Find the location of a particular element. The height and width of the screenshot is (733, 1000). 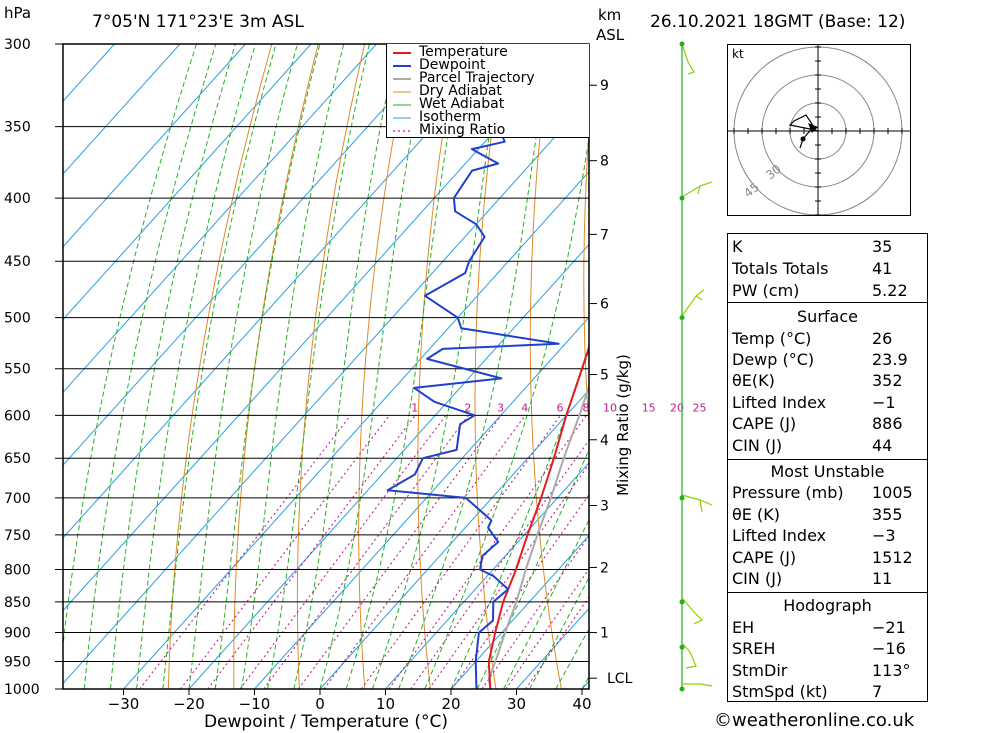

km-tick-label: 2 is located at coordinates (604, 568).